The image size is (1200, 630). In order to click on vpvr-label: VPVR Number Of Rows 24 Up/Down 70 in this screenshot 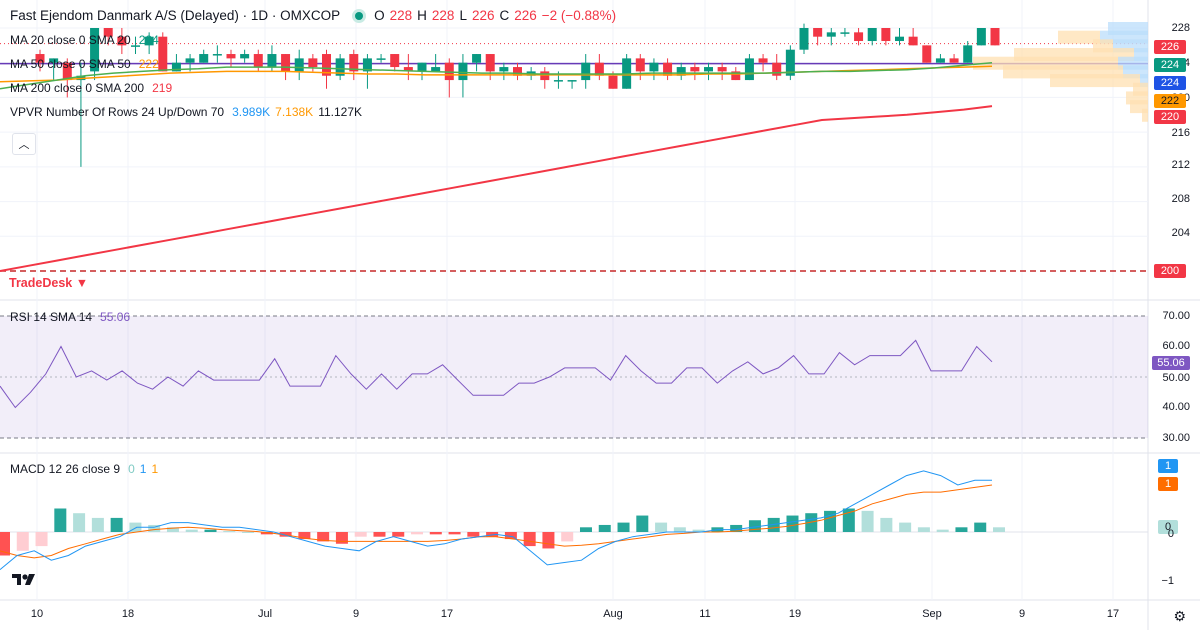, I will do `click(117, 112)`.